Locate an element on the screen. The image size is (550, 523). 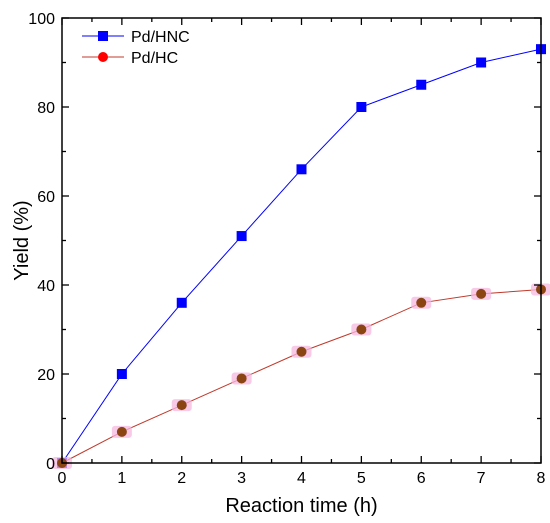
legend-marker-square is located at coordinates (103, 36).